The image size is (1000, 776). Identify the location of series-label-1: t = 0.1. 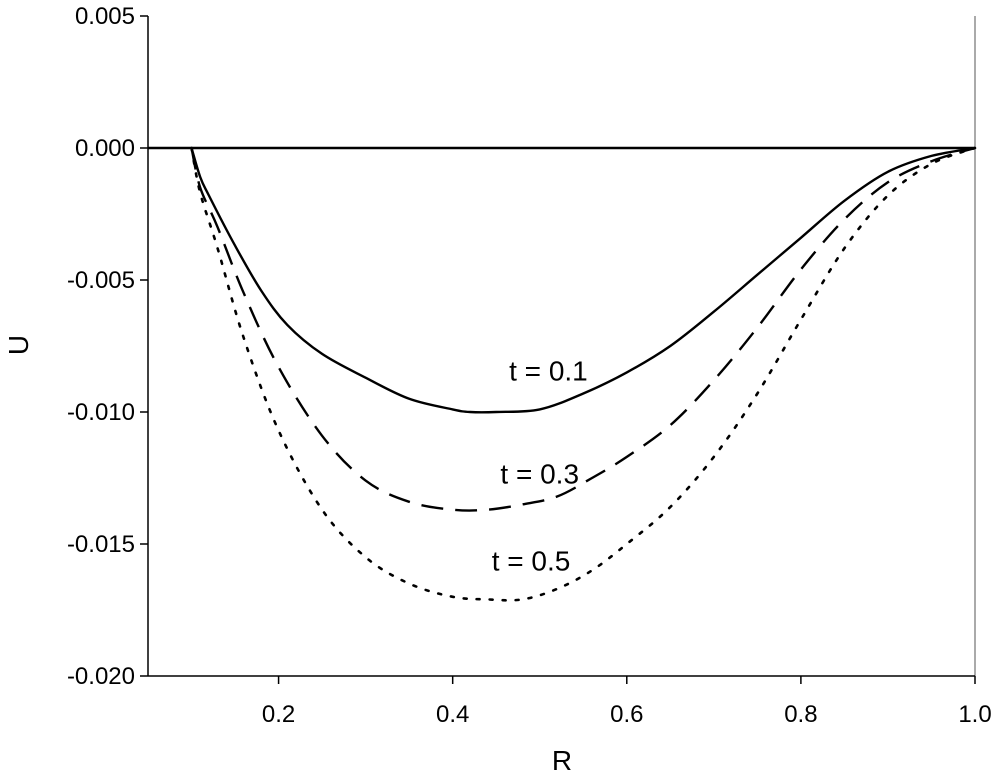
(548, 370).